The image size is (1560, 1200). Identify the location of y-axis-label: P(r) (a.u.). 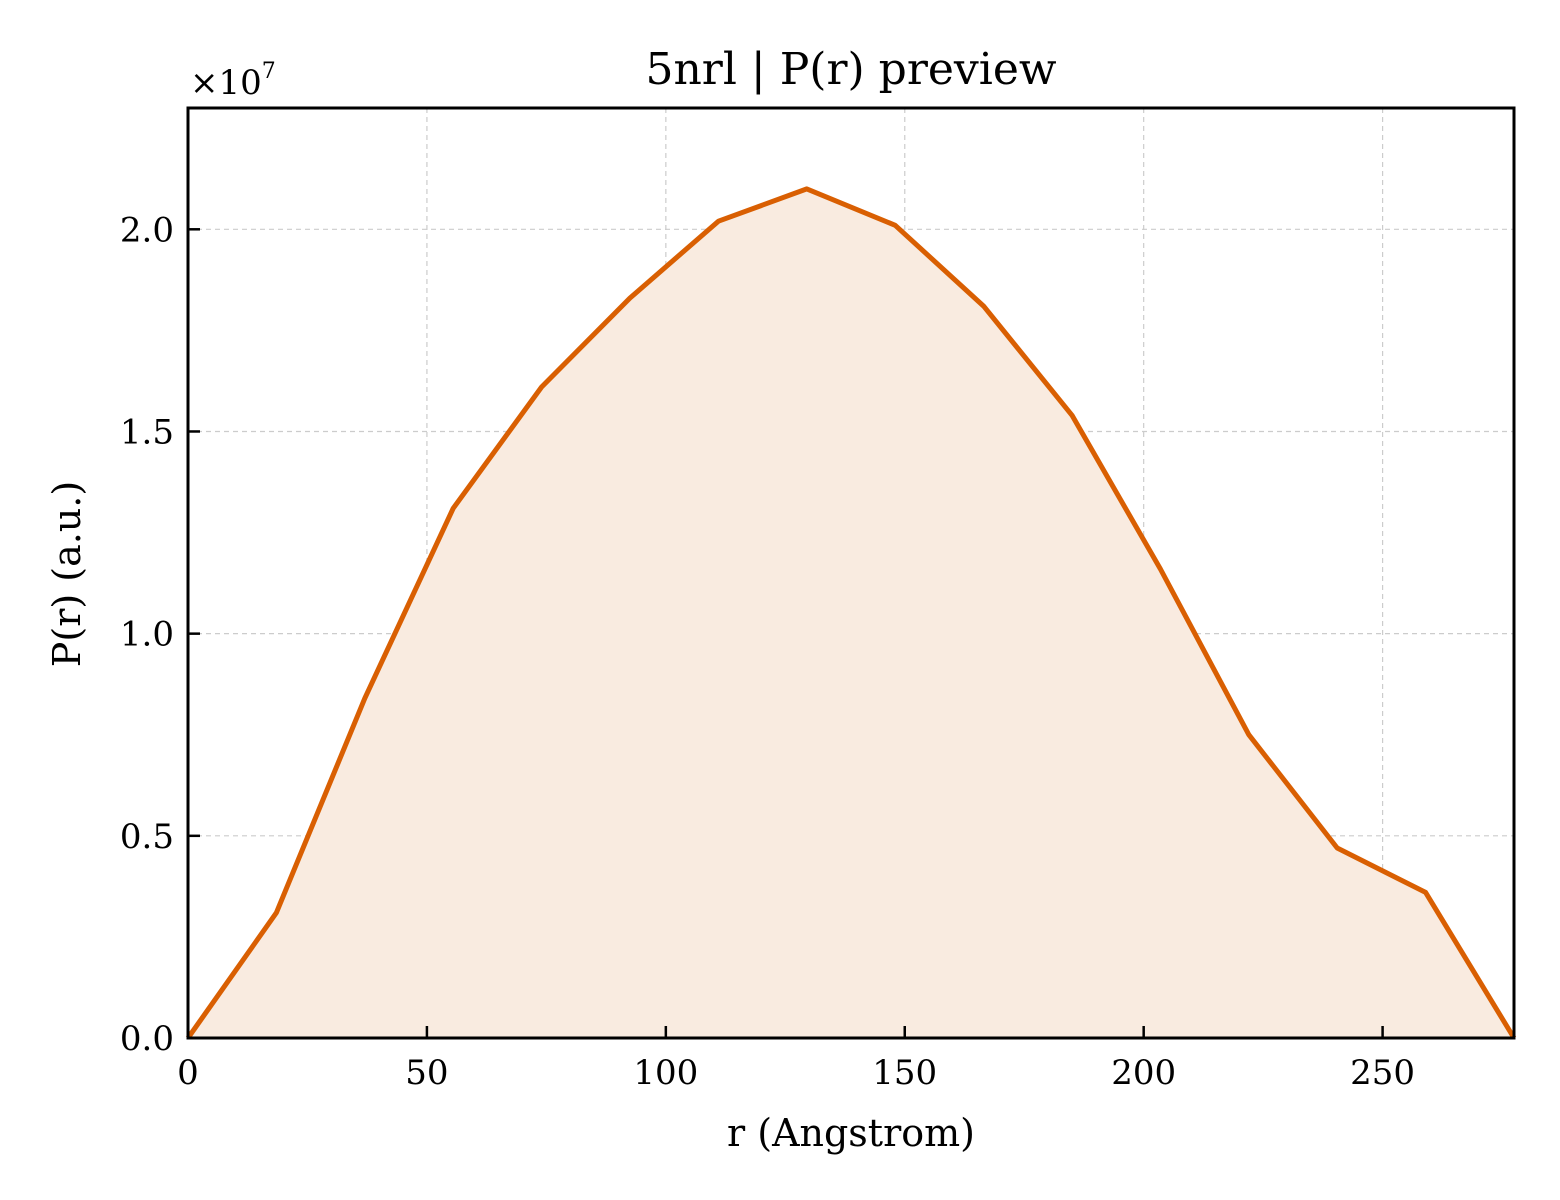
(67, 574).